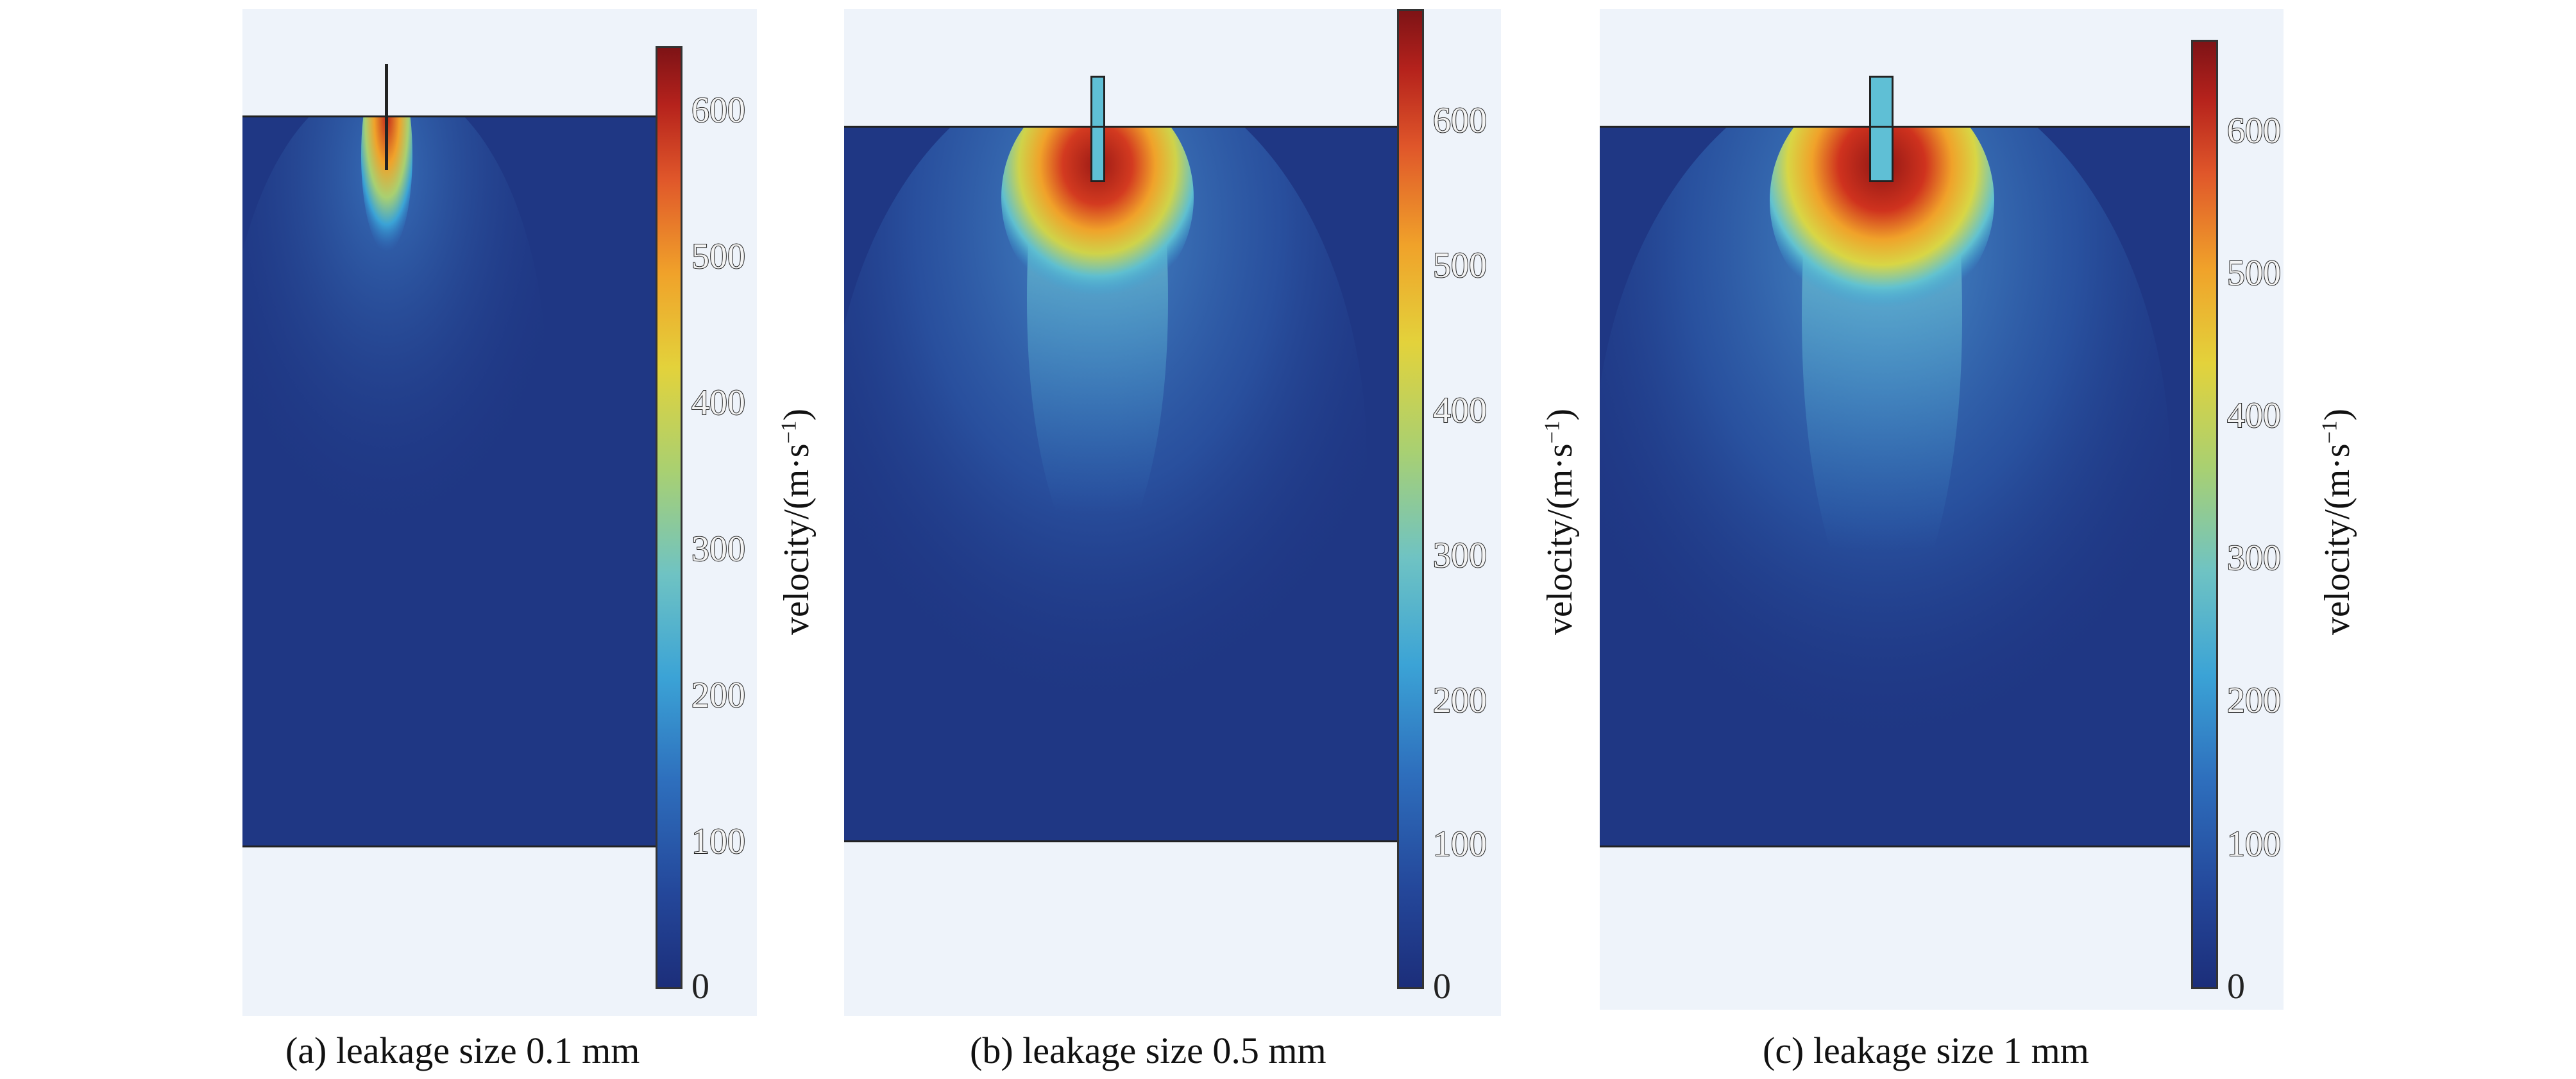 This screenshot has width=2576, height=1079. I want to click on cb-b-tick-200: 200, so click(1459, 700).